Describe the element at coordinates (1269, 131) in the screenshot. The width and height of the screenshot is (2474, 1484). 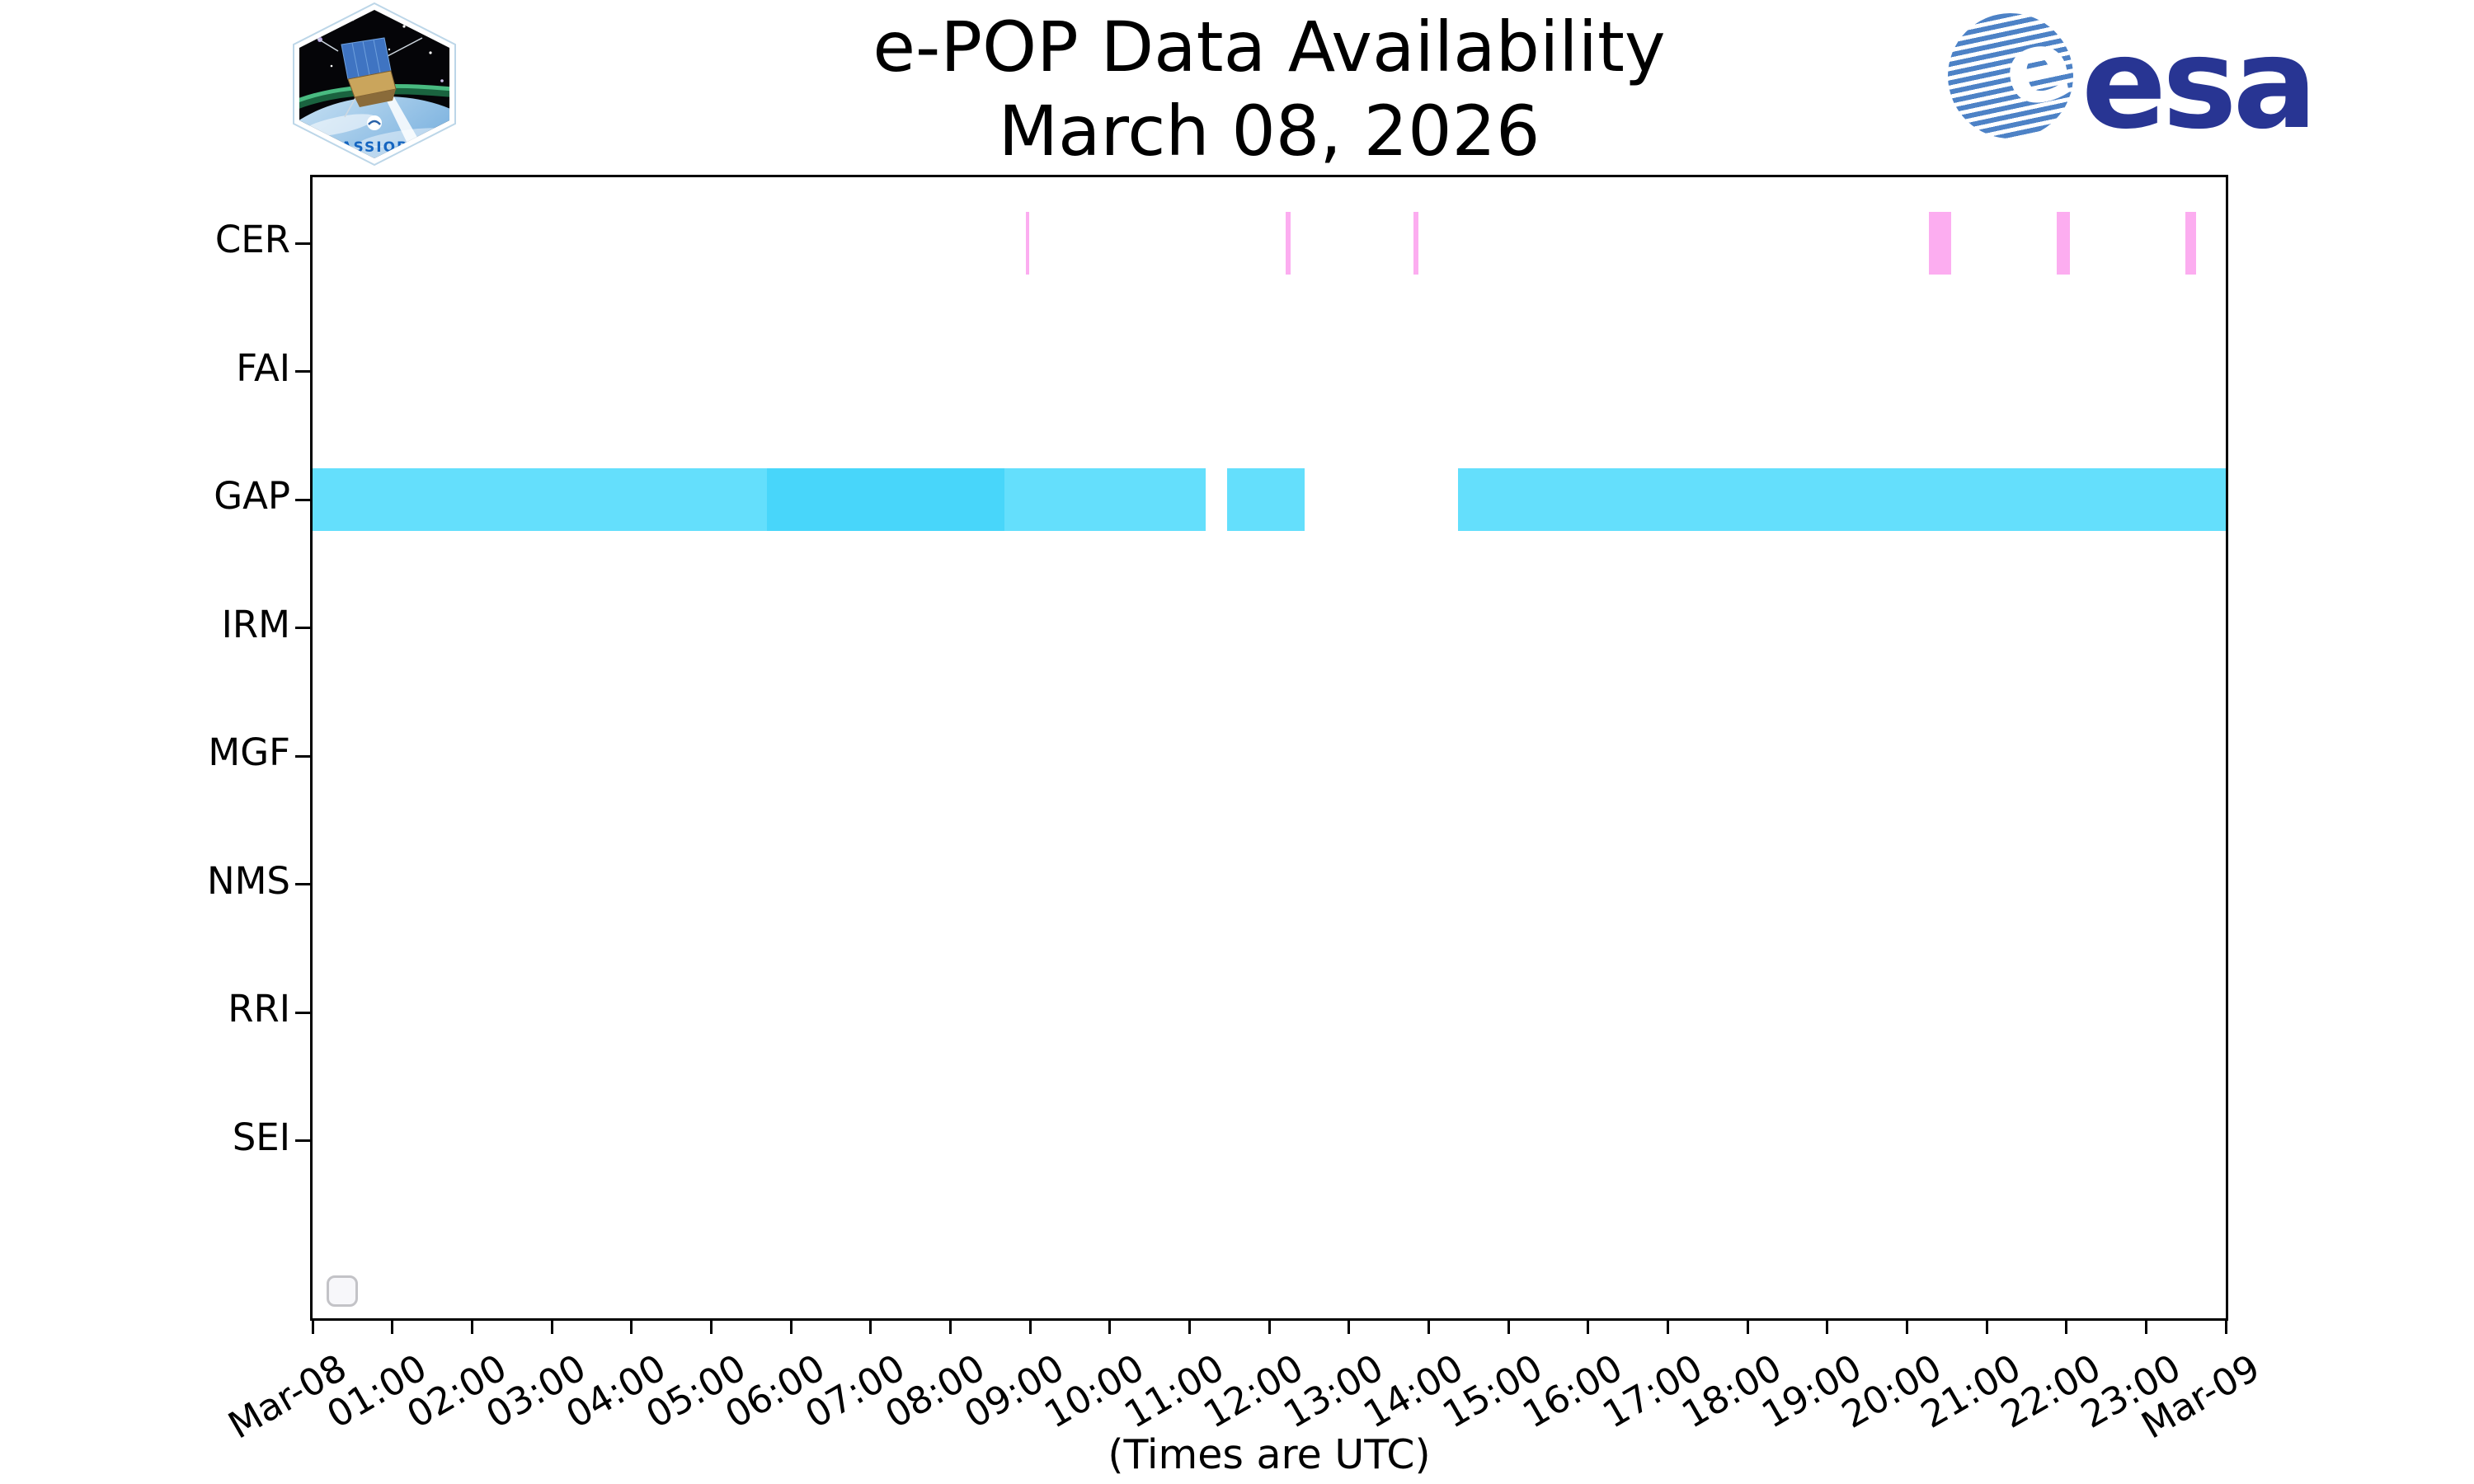
I see `chart-date-subtitle: March 08, 2026` at that location.